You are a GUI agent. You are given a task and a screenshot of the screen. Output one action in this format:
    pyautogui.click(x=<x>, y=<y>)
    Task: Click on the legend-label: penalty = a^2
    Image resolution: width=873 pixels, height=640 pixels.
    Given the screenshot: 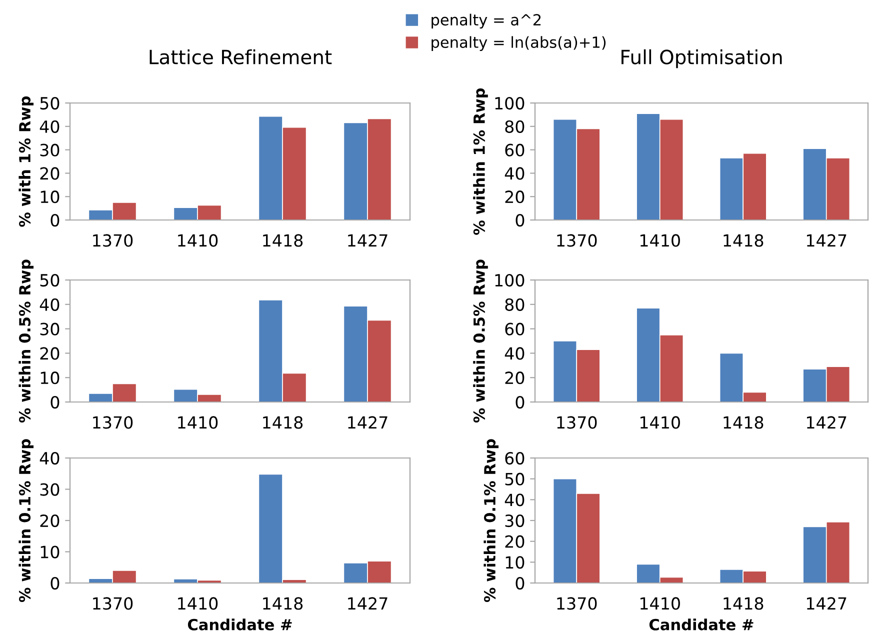 What is the action you would take?
    pyautogui.click(x=486, y=21)
    